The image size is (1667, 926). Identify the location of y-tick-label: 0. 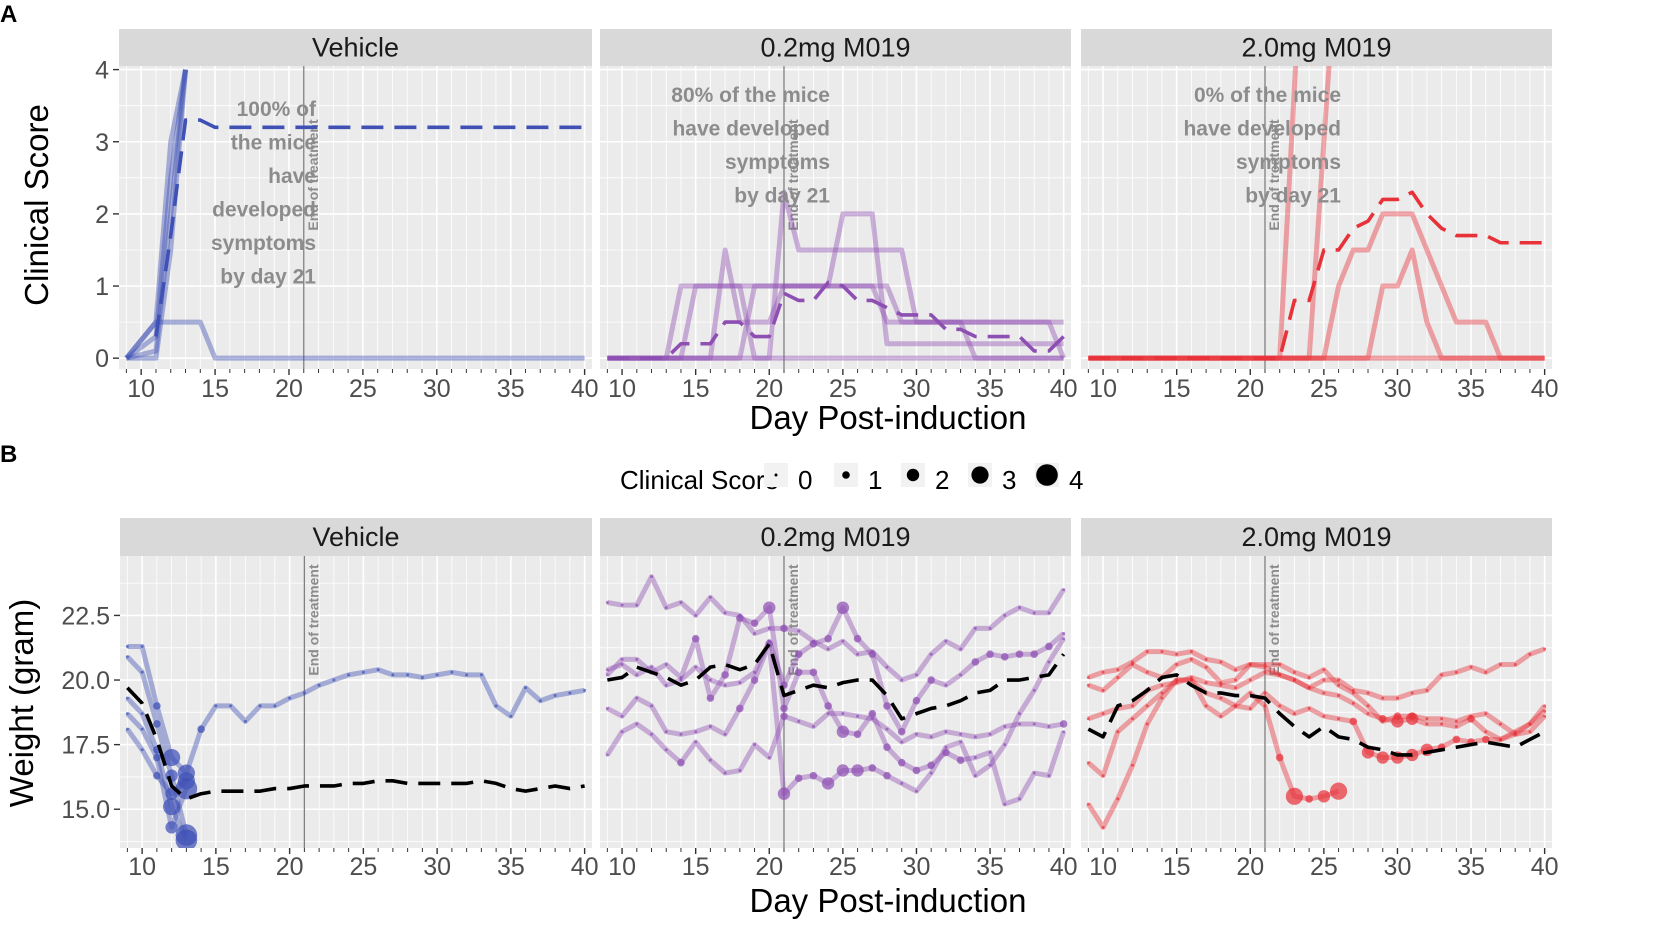
(102, 359).